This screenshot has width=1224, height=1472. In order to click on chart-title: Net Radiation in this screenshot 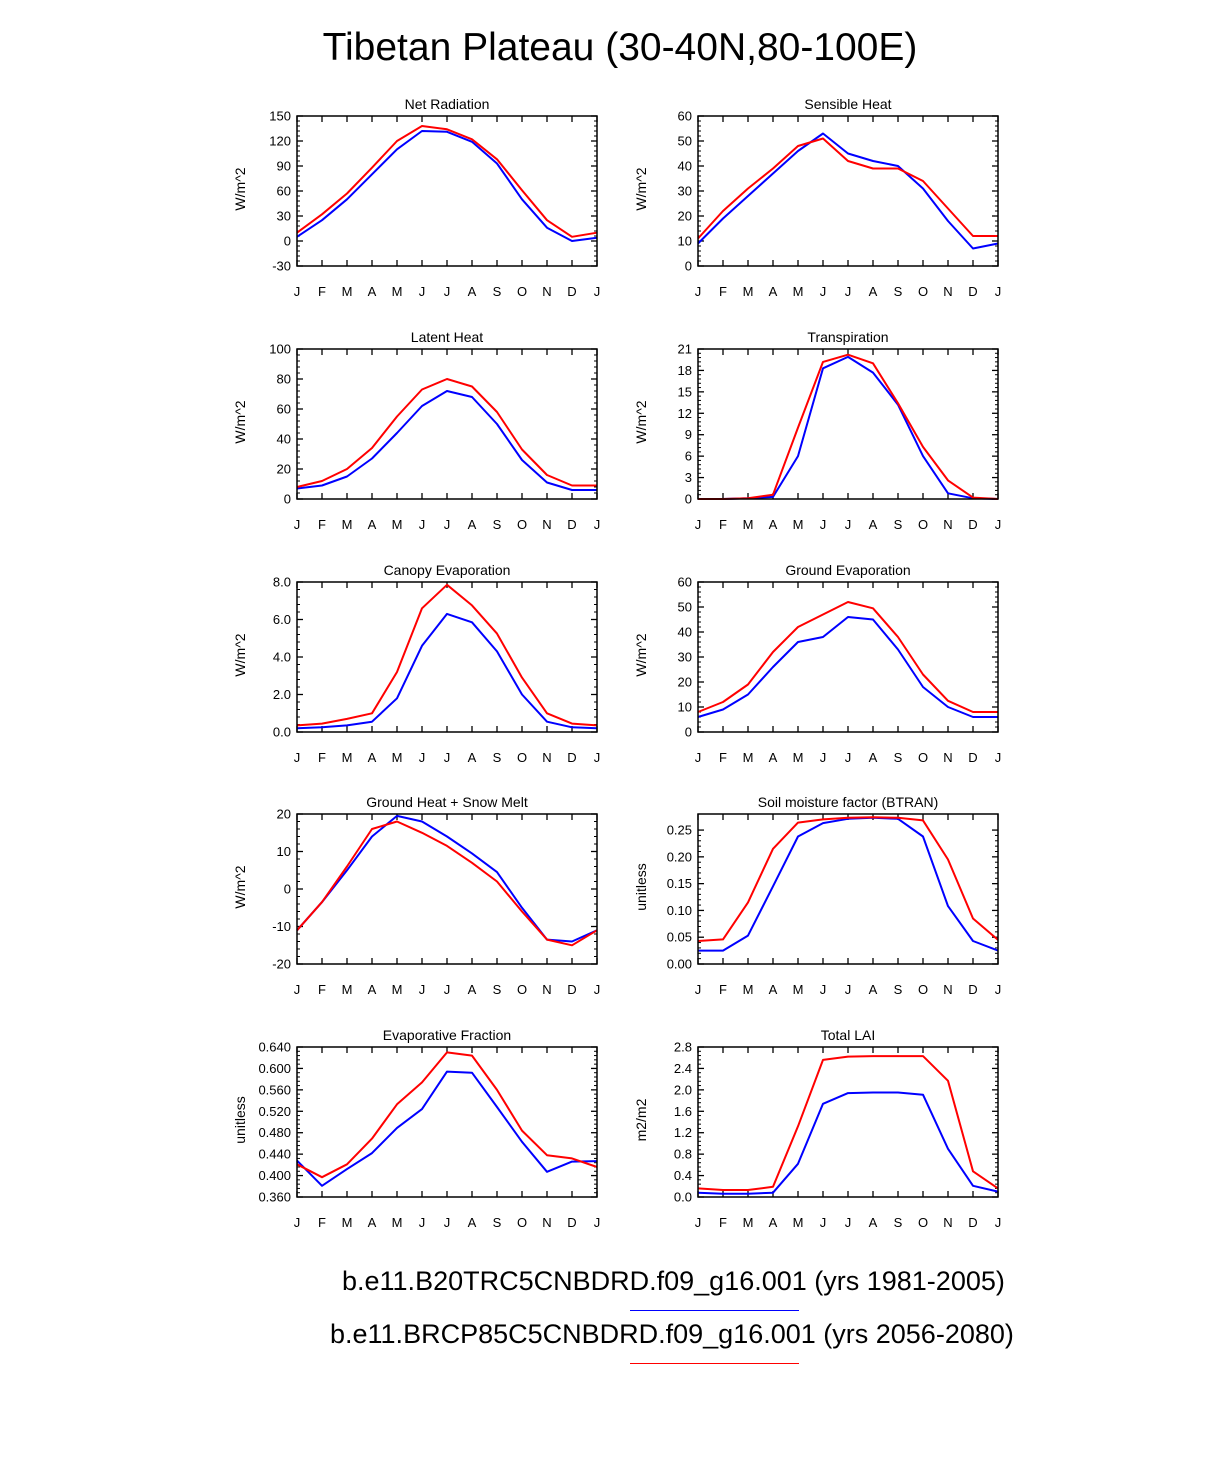, I will do `click(447, 104)`.